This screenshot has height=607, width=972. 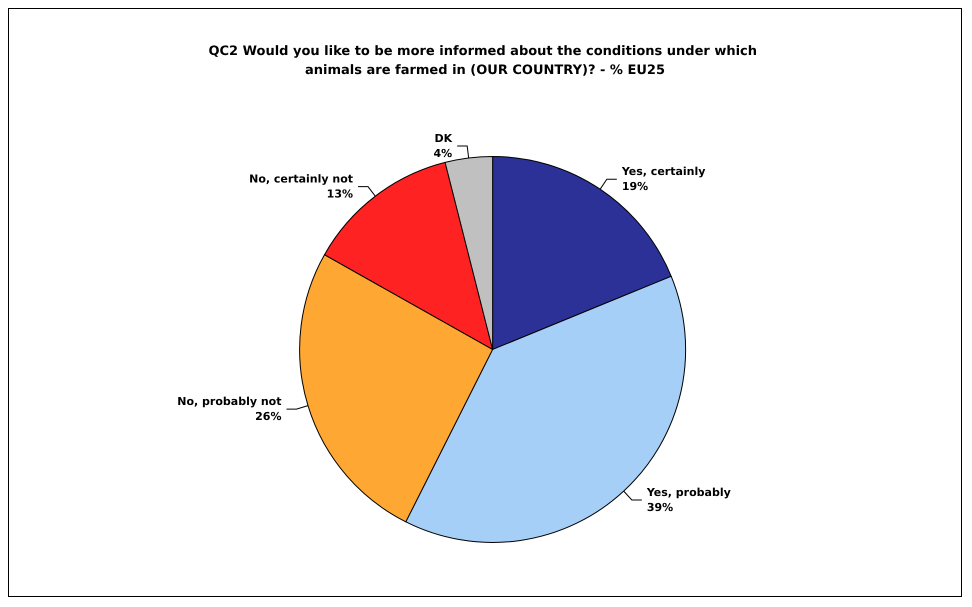 What do you see at coordinates (635, 187) in the screenshot?
I see `data-label: 19%` at bounding box center [635, 187].